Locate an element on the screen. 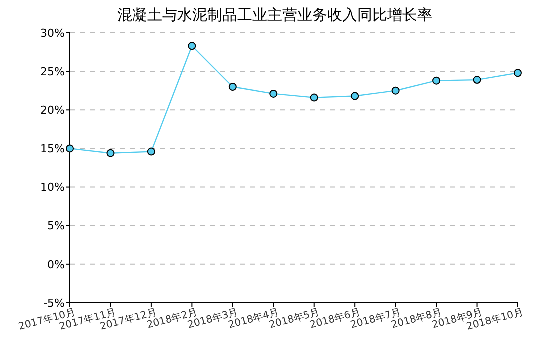 The width and height of the screenshot is (550, 350). y-tick-label: 20% is located at coordinates (52, 110).